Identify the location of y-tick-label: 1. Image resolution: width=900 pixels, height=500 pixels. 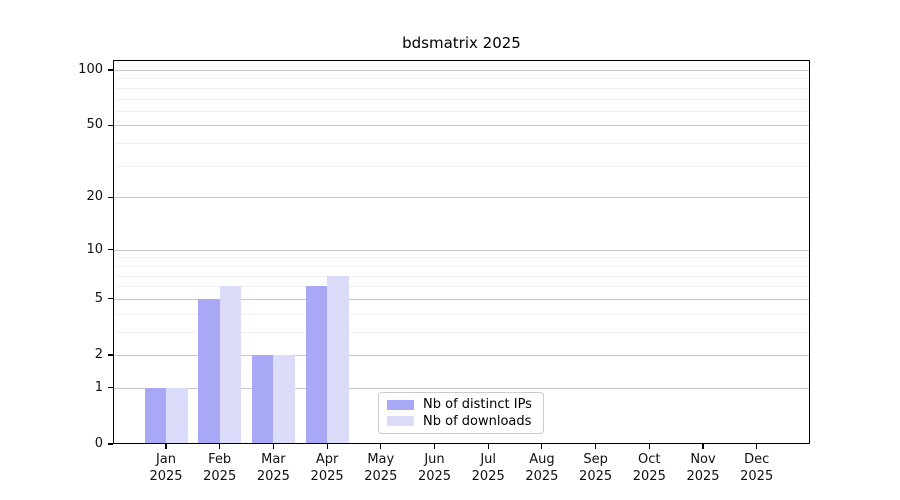
(98, 387).